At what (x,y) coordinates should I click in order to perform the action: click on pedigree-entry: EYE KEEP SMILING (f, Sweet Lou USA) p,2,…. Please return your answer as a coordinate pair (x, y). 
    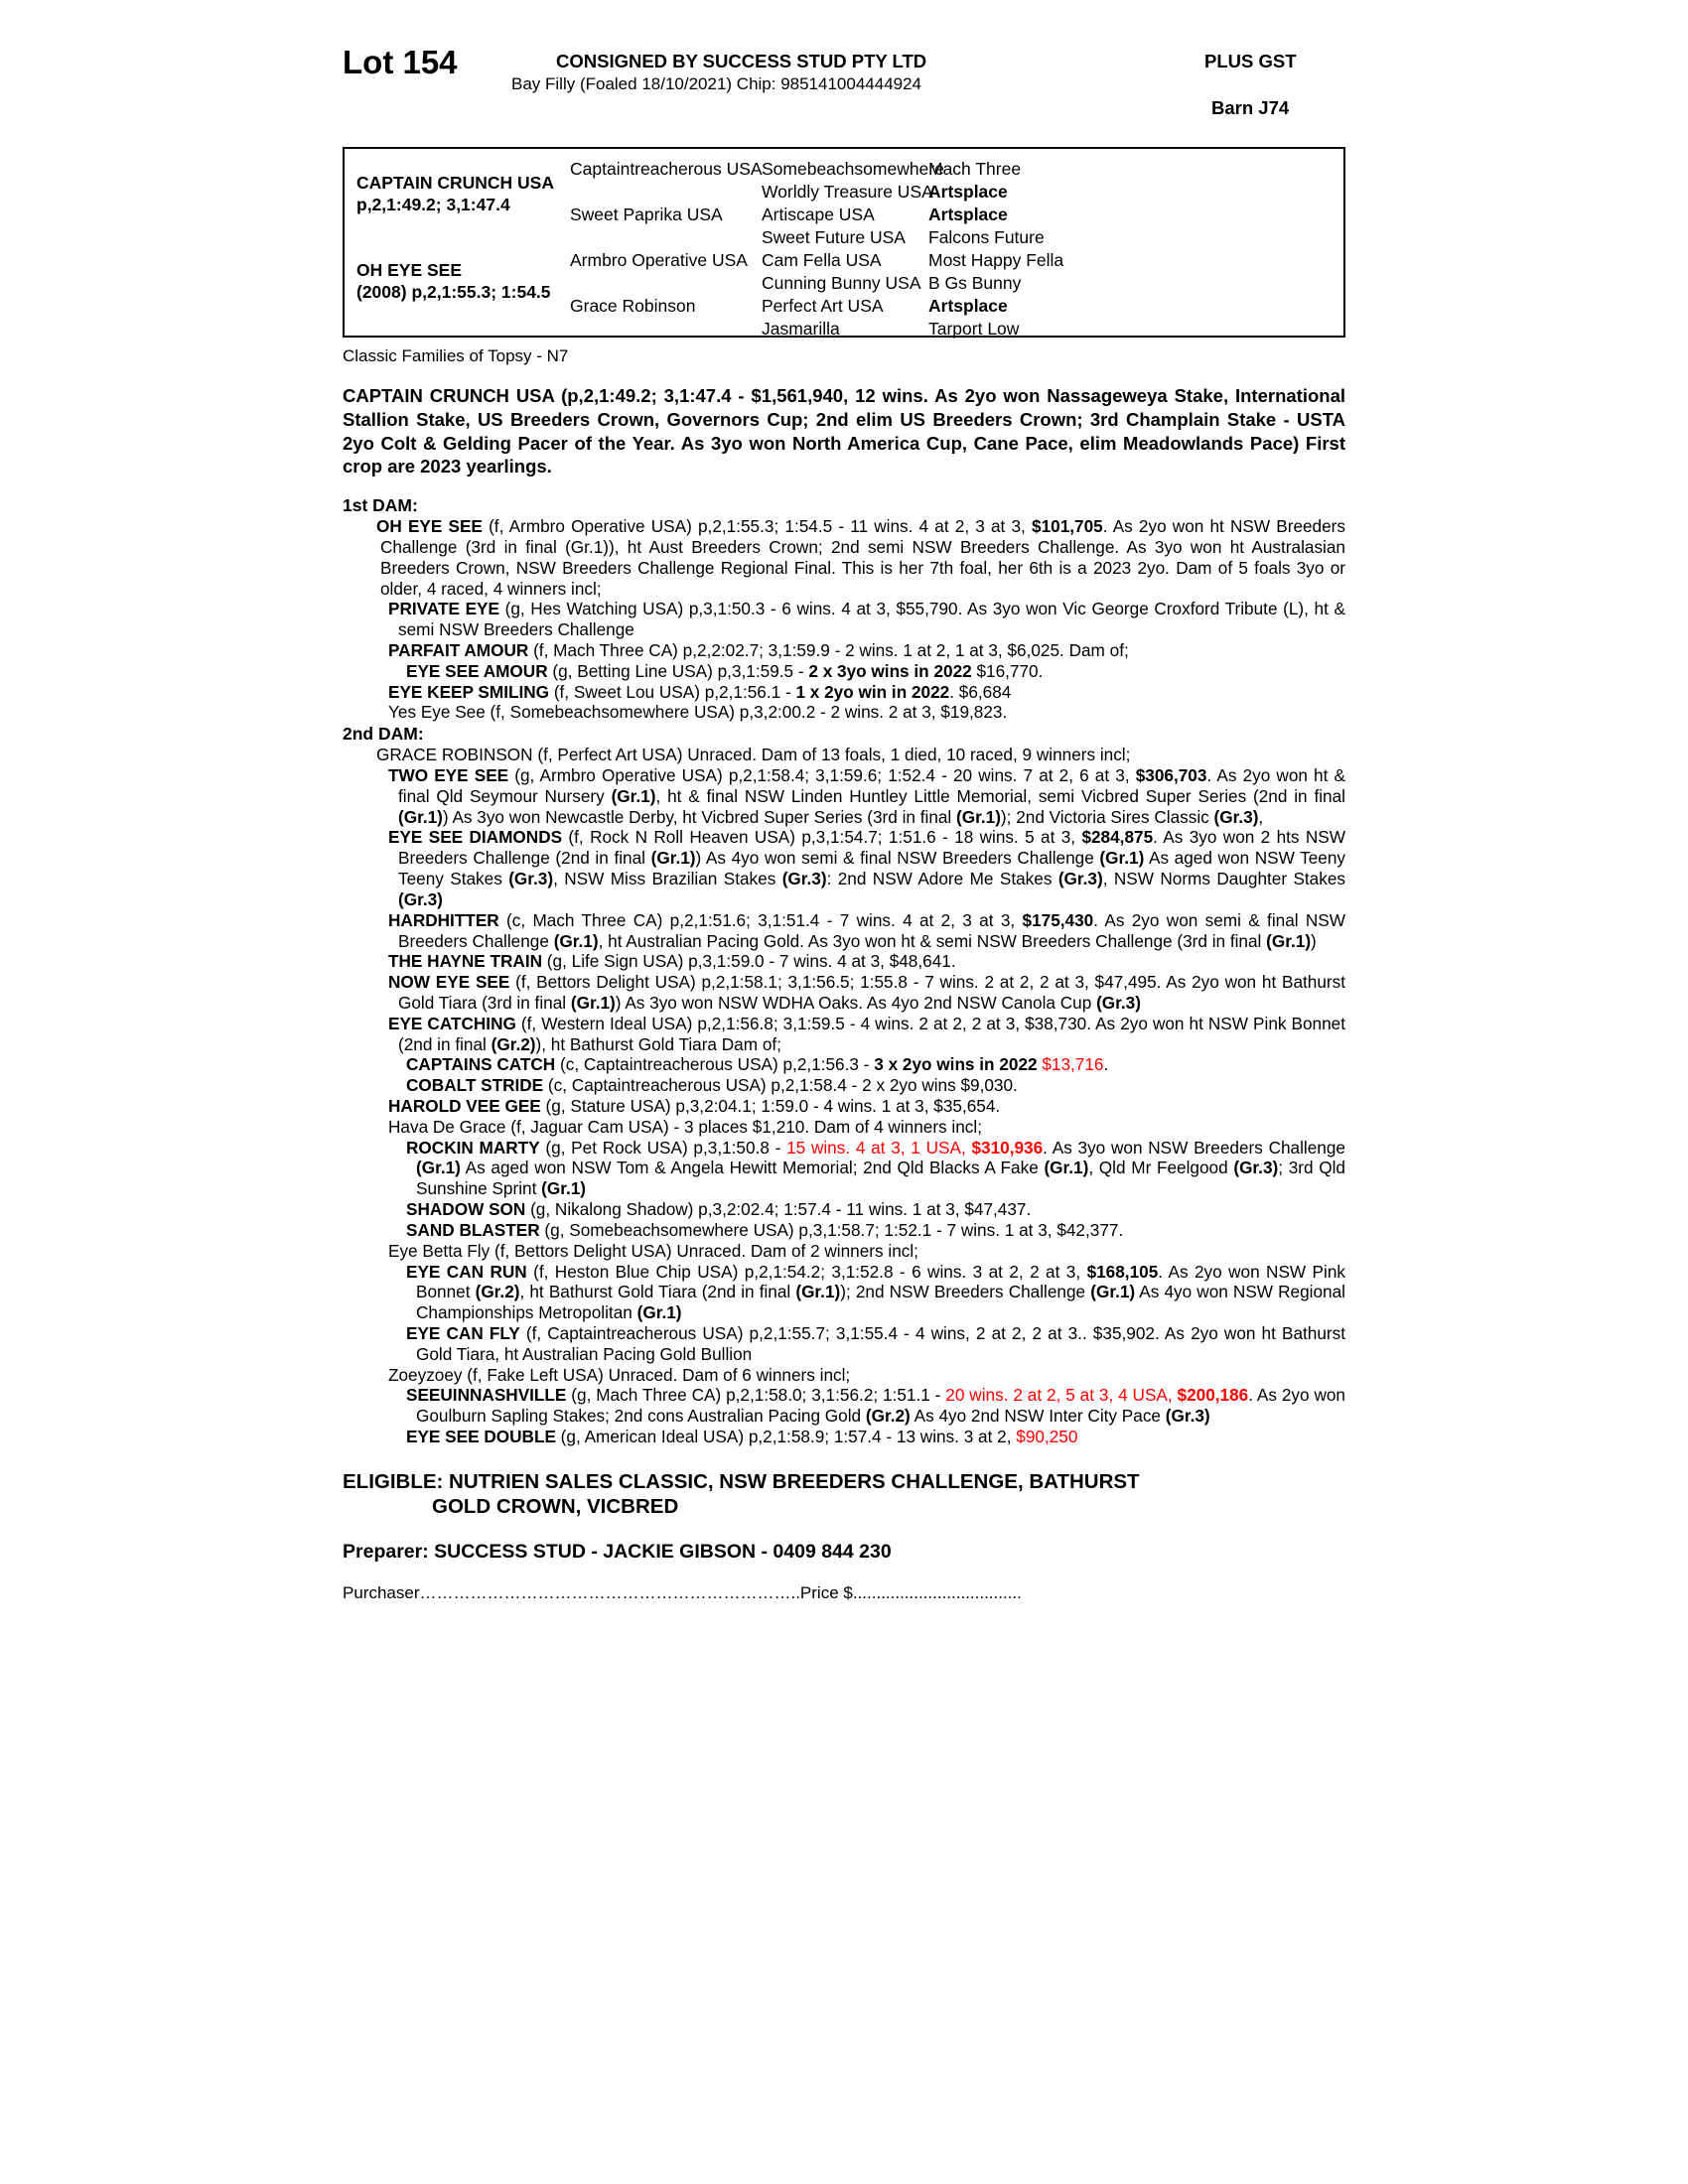
    Looking at the image, I should click on (856, 692).